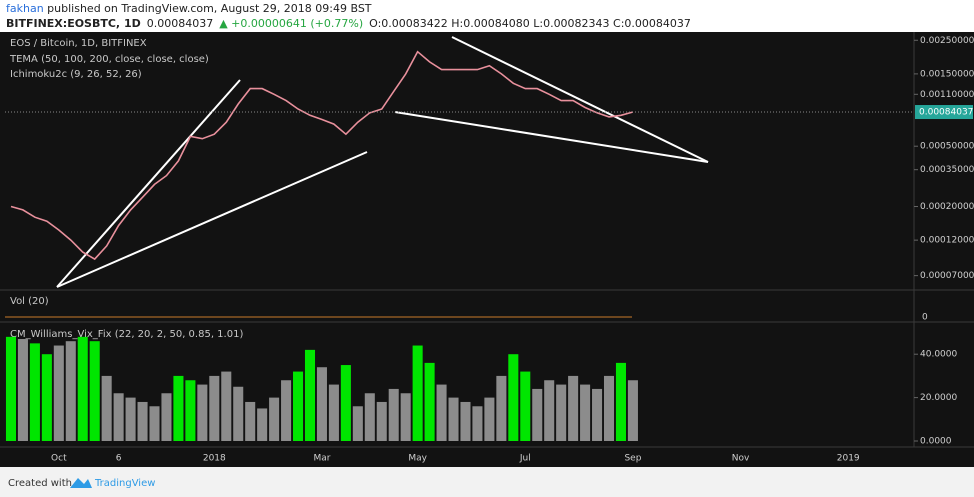 The width and height of the screenshot is (974, 497). I want to click on y-tick-label: 0.00110000, so click(947, 95).